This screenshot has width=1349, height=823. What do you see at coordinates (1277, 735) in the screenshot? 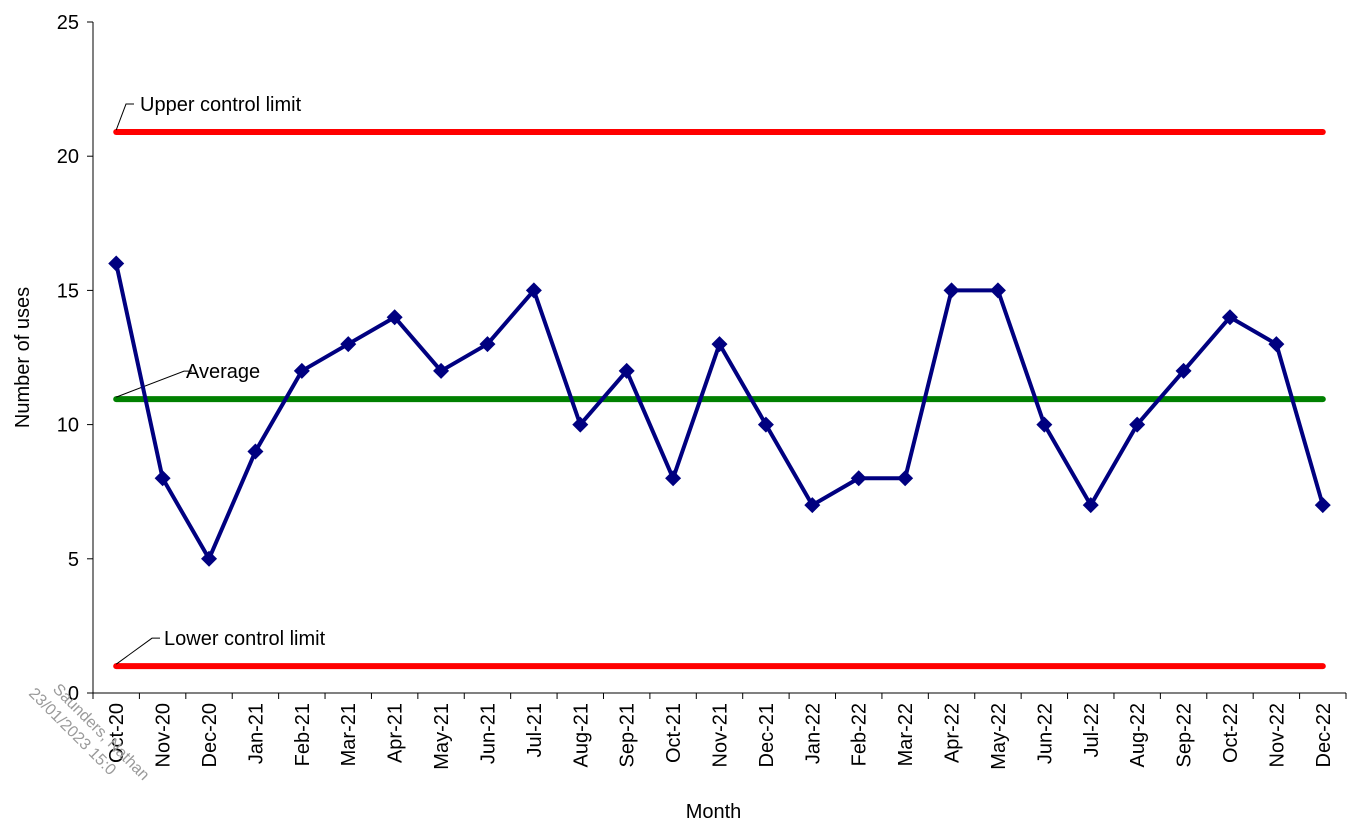
I see `x-tick-label: Nov-22` at bounding box center [1277, 735].